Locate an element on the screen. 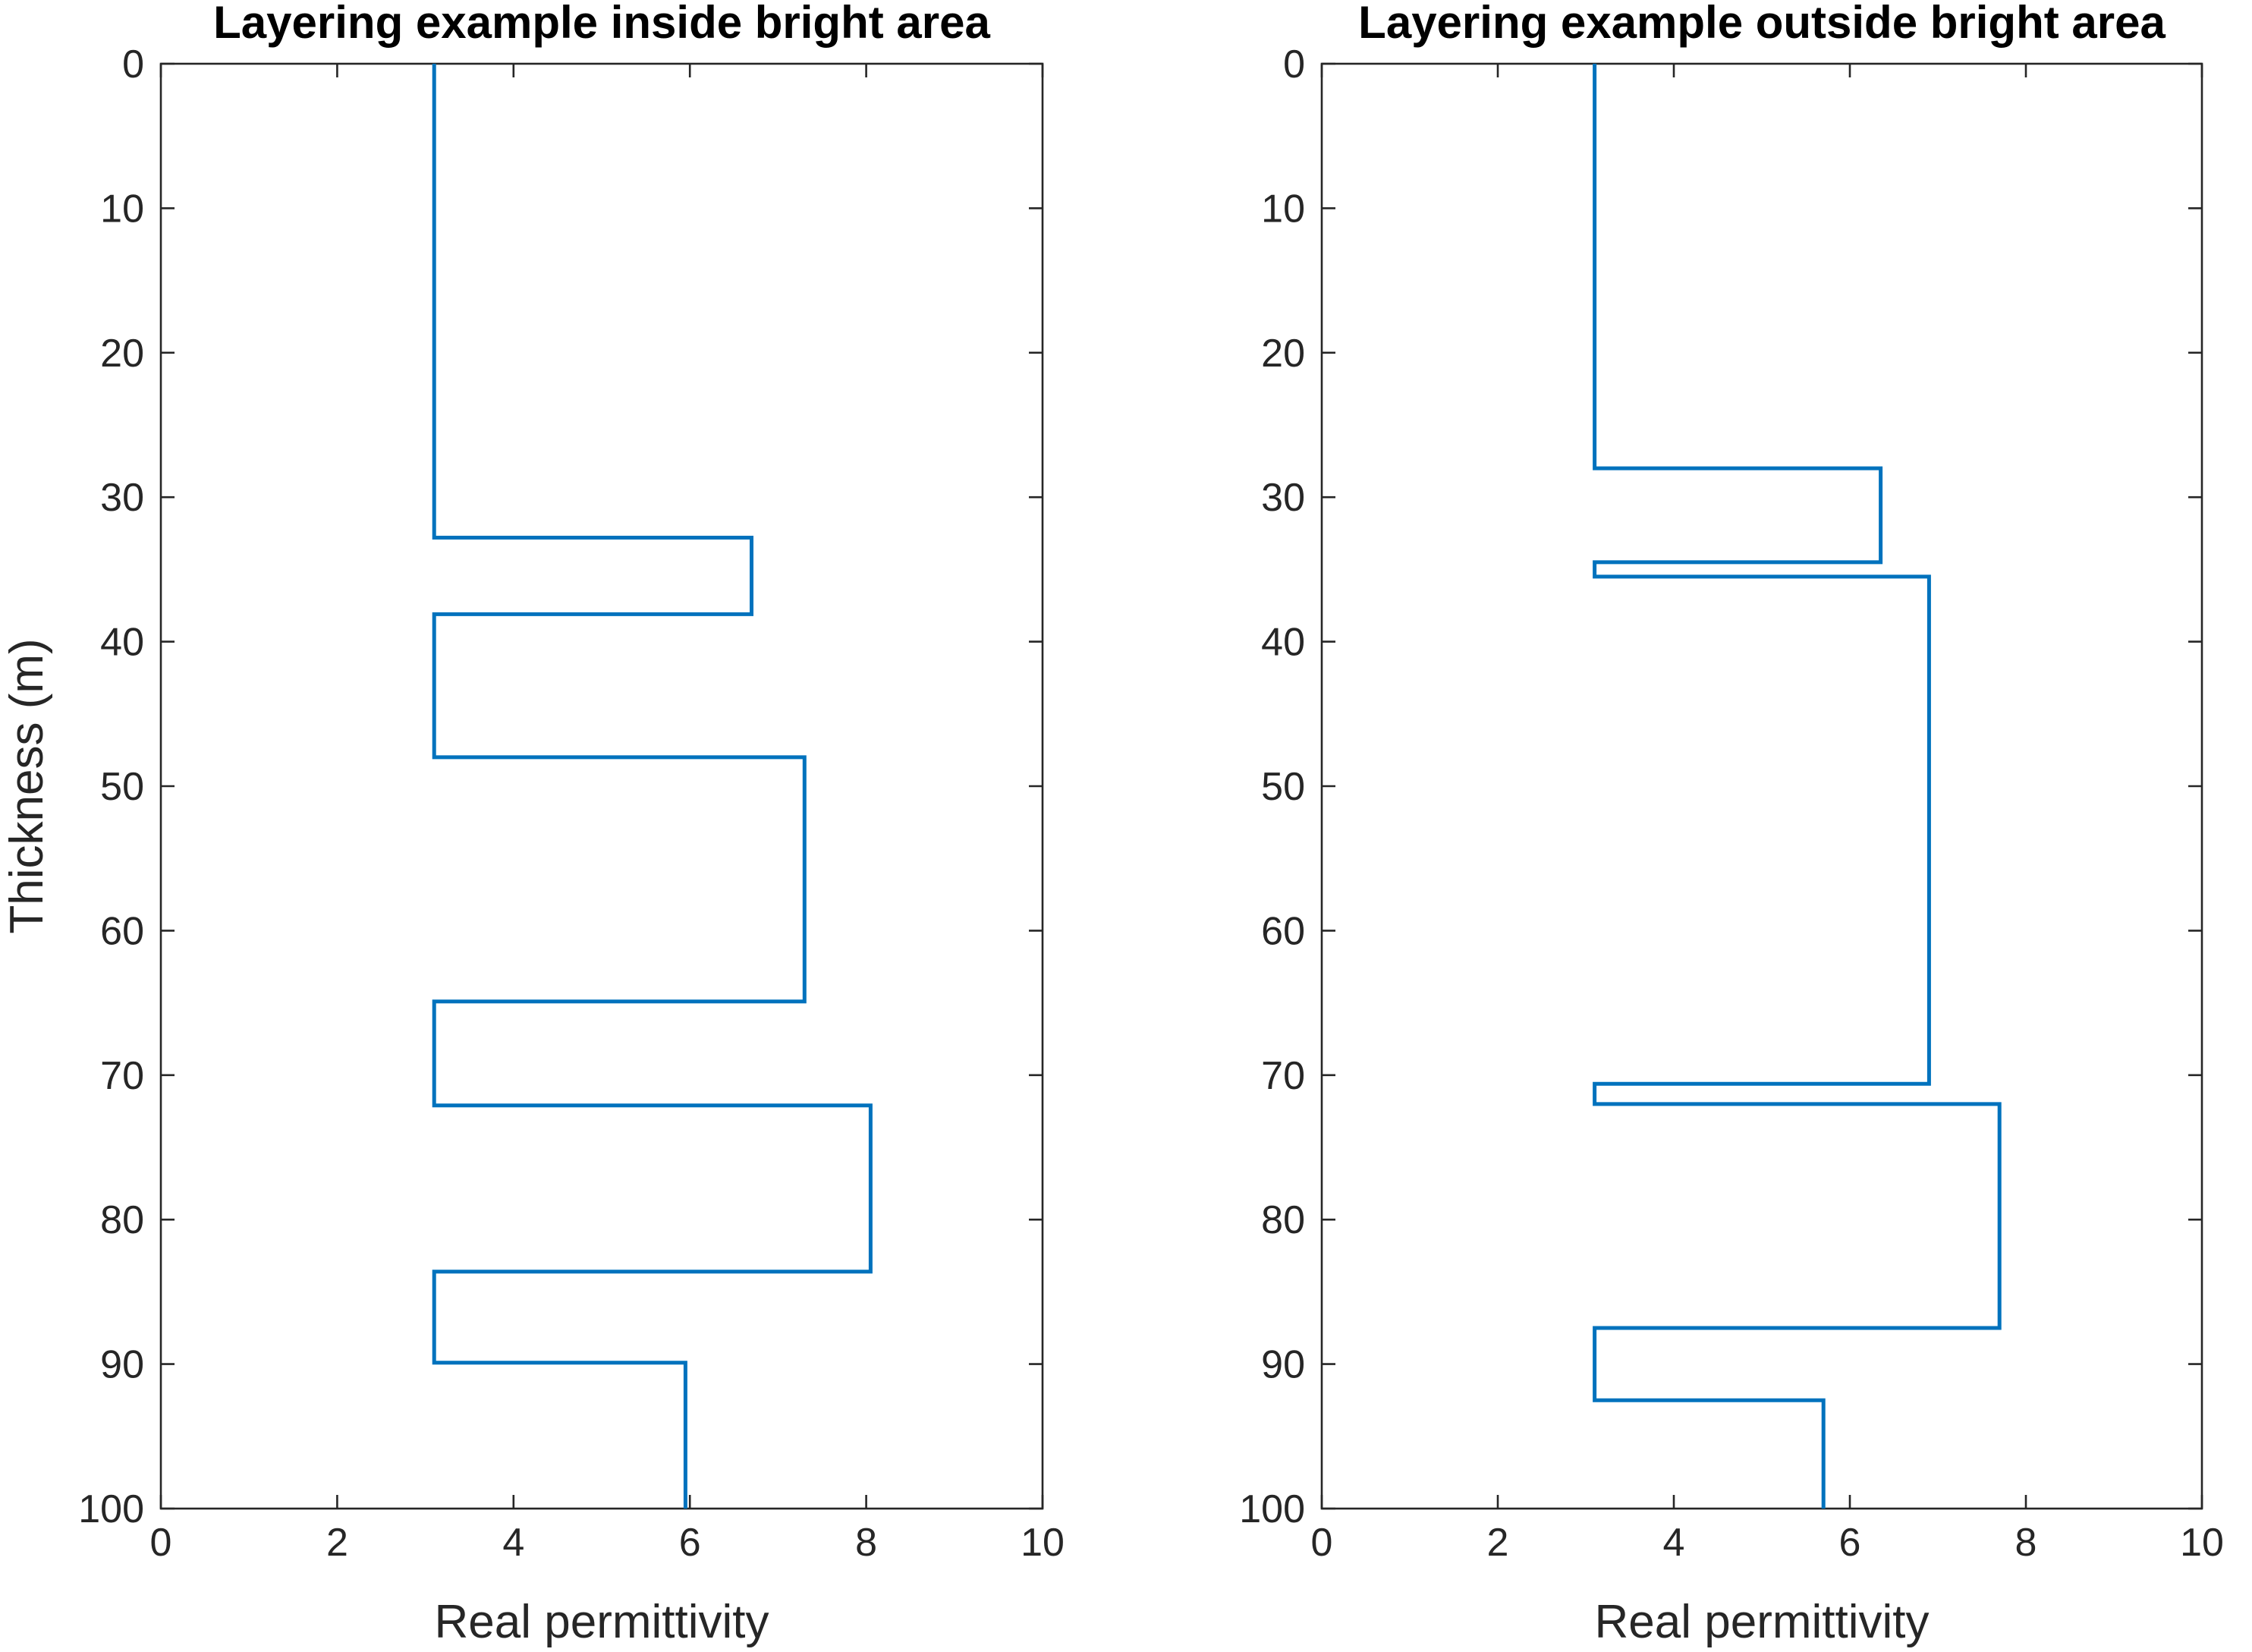 The height and width of the screenshot is (1652, 2252). chart-title: Layering example outside bright area is located at coordinates (1762, 24).